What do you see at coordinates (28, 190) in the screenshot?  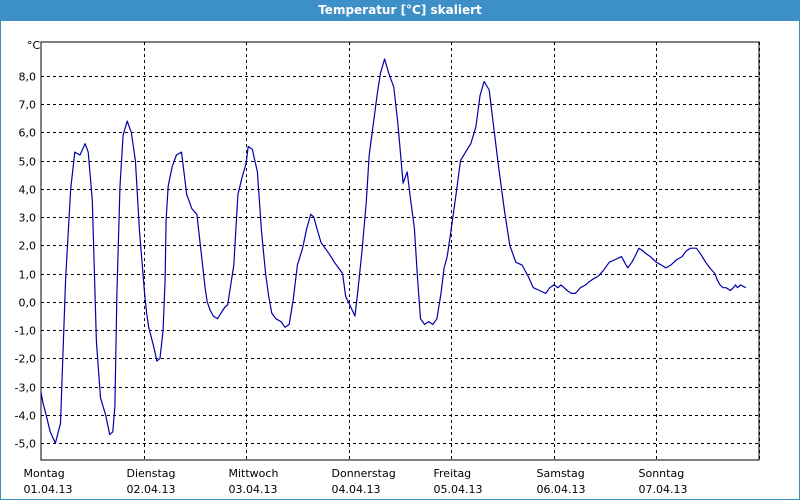 I see `y-tick-label: 4,0` at bounding box center [28, 190].